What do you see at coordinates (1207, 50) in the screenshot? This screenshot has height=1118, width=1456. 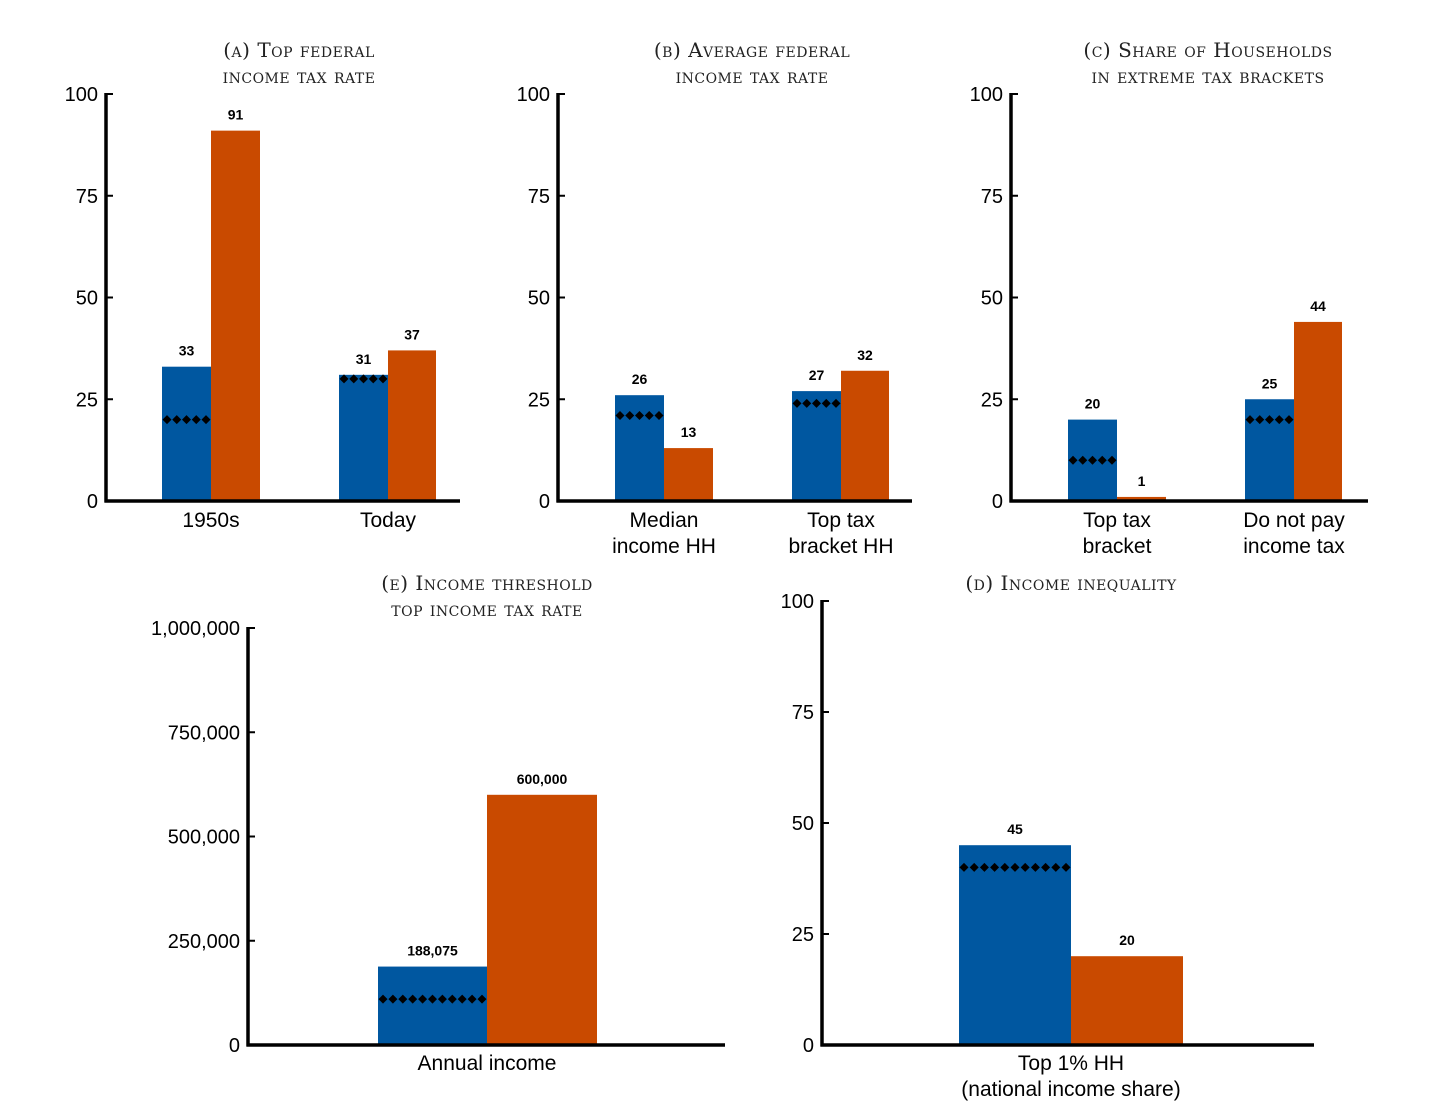 I see `chart-title-line: (c) Share of Households` at bounding box center [1207, 50].